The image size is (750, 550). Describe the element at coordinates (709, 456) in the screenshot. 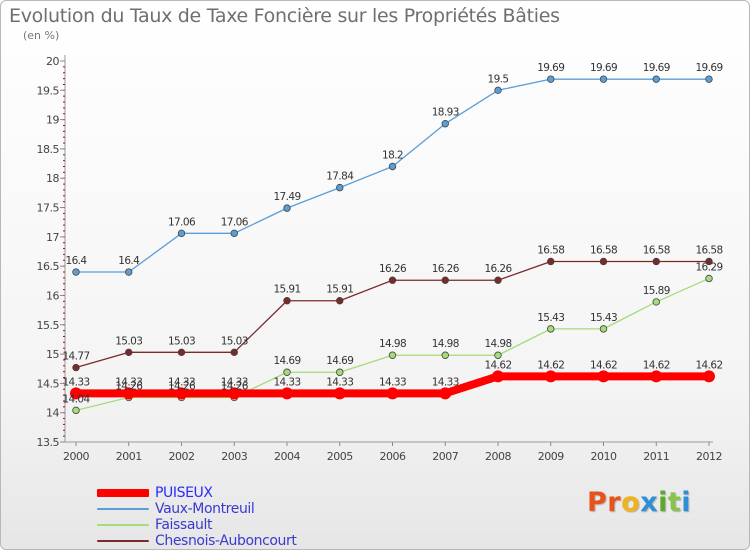

I see `x-tick-label: 2012` at that location.